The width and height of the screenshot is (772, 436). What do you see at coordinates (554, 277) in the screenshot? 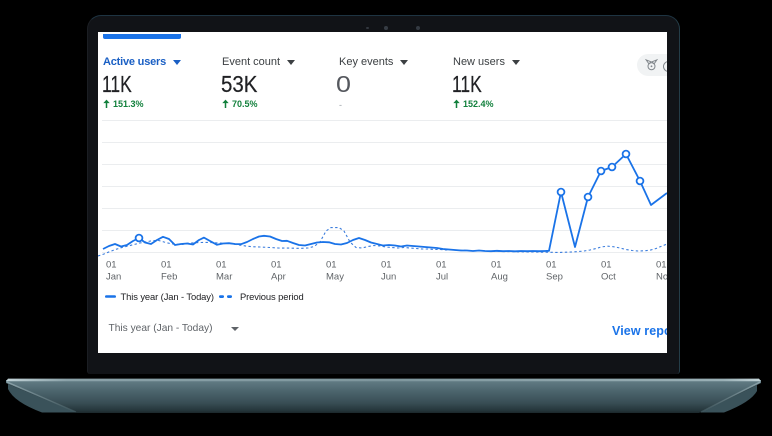
I see `svg-text: Sep` at bounding box center [554, 277].